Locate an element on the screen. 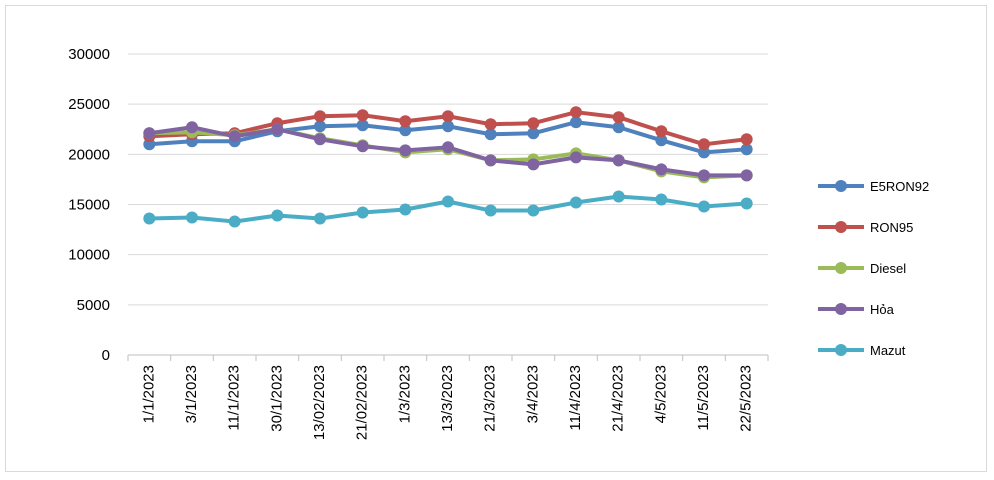 Image resolution: width=994 pixels, height=480 pixels. legend-item: RON95 is located at coordinates (865, 227).